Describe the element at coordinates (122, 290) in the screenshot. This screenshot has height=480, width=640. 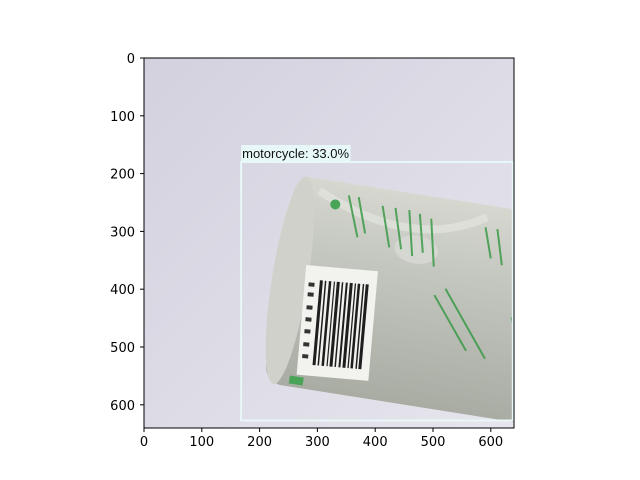
I see `y-tick-label: 400` at that location.